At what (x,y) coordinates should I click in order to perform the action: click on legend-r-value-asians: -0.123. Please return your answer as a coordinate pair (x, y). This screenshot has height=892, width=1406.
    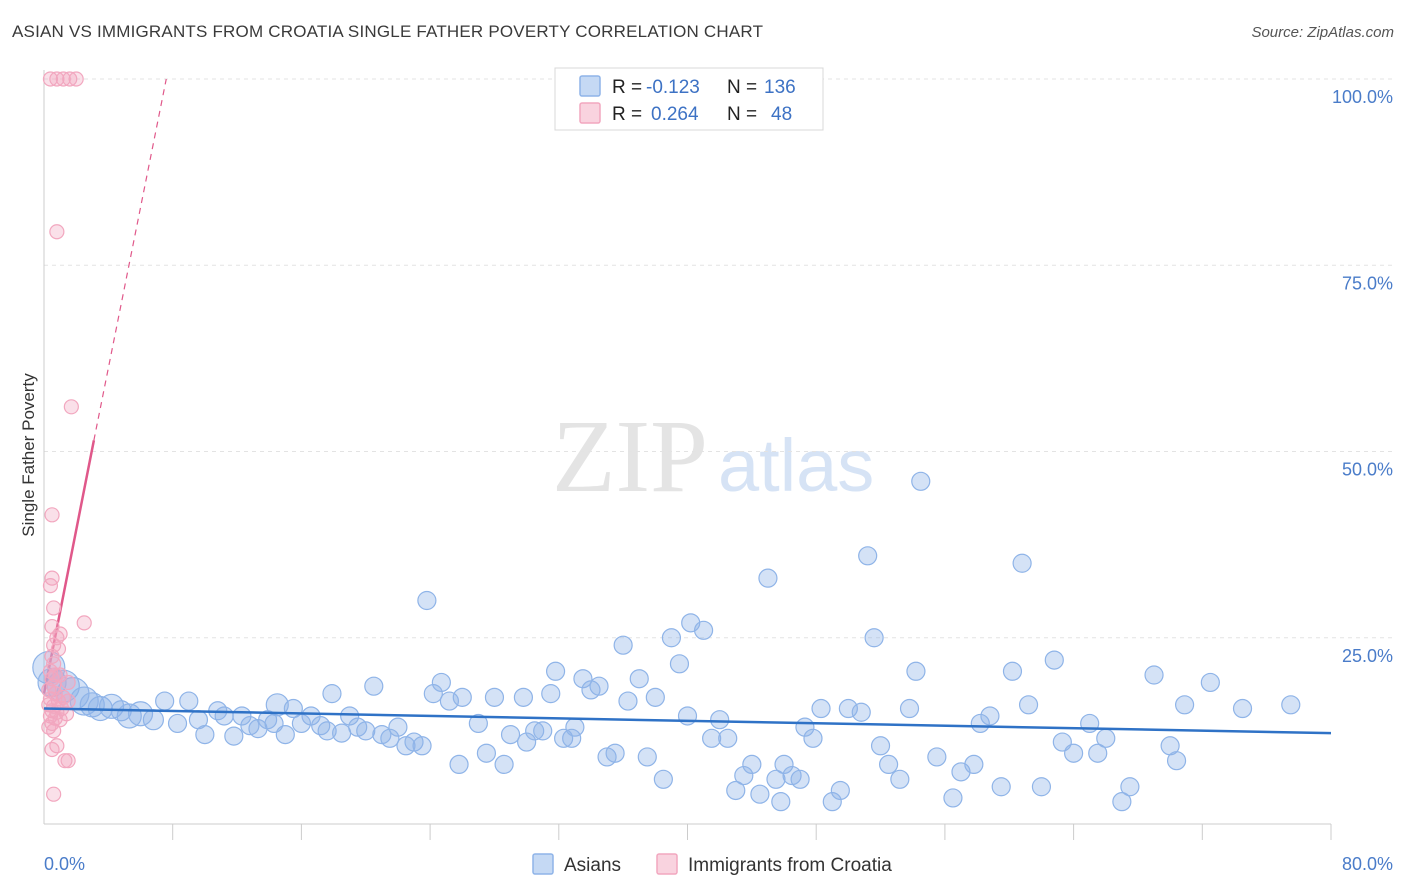
    Looking at the image, I should click on (673, 87).